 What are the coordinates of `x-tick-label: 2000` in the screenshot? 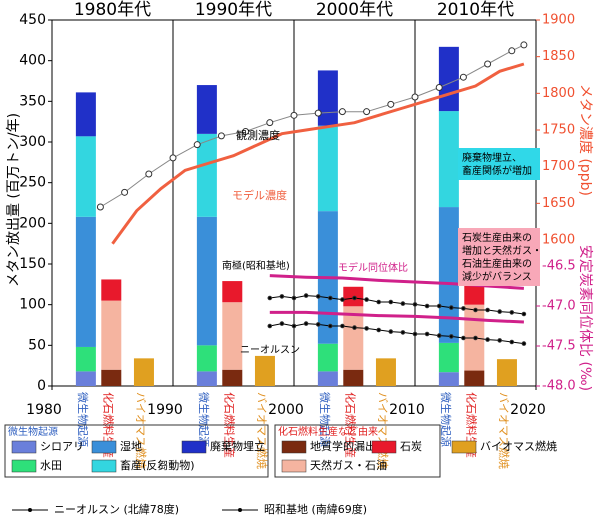 It's located at (286, 410).